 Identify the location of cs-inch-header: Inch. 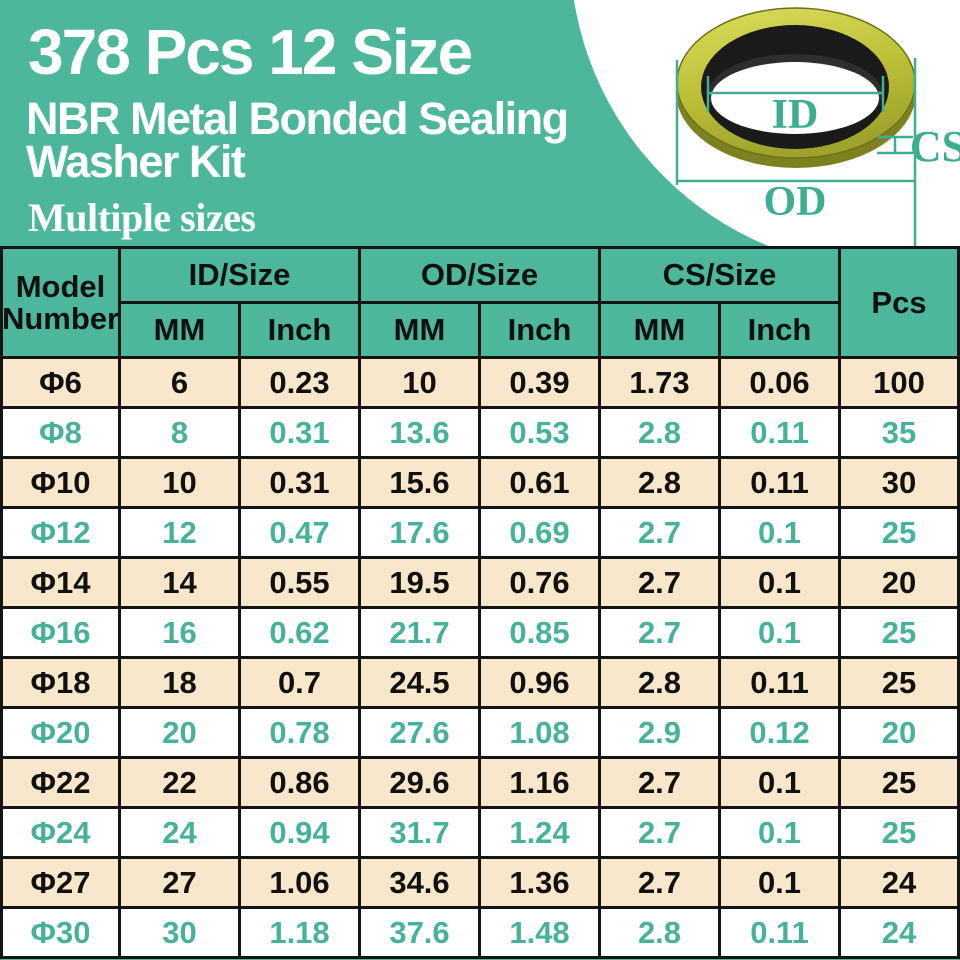
(779, 330).